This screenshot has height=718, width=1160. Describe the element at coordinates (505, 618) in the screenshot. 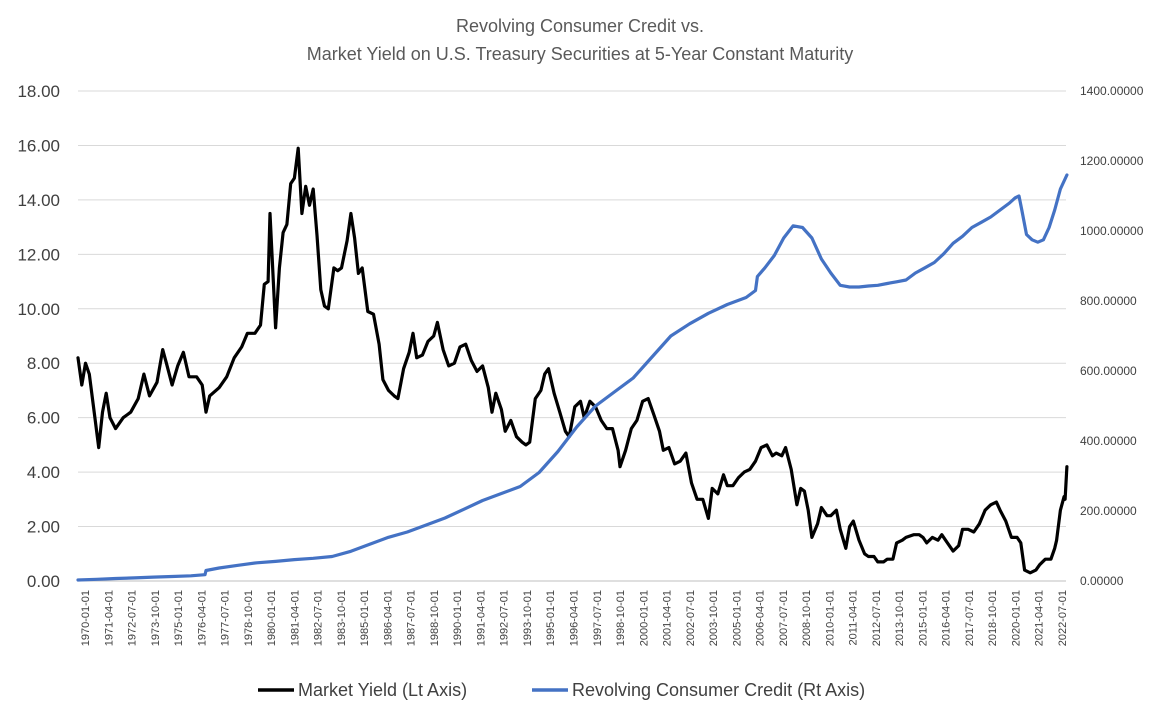

I see `x-tick-label: 1992-07-01` at that location.